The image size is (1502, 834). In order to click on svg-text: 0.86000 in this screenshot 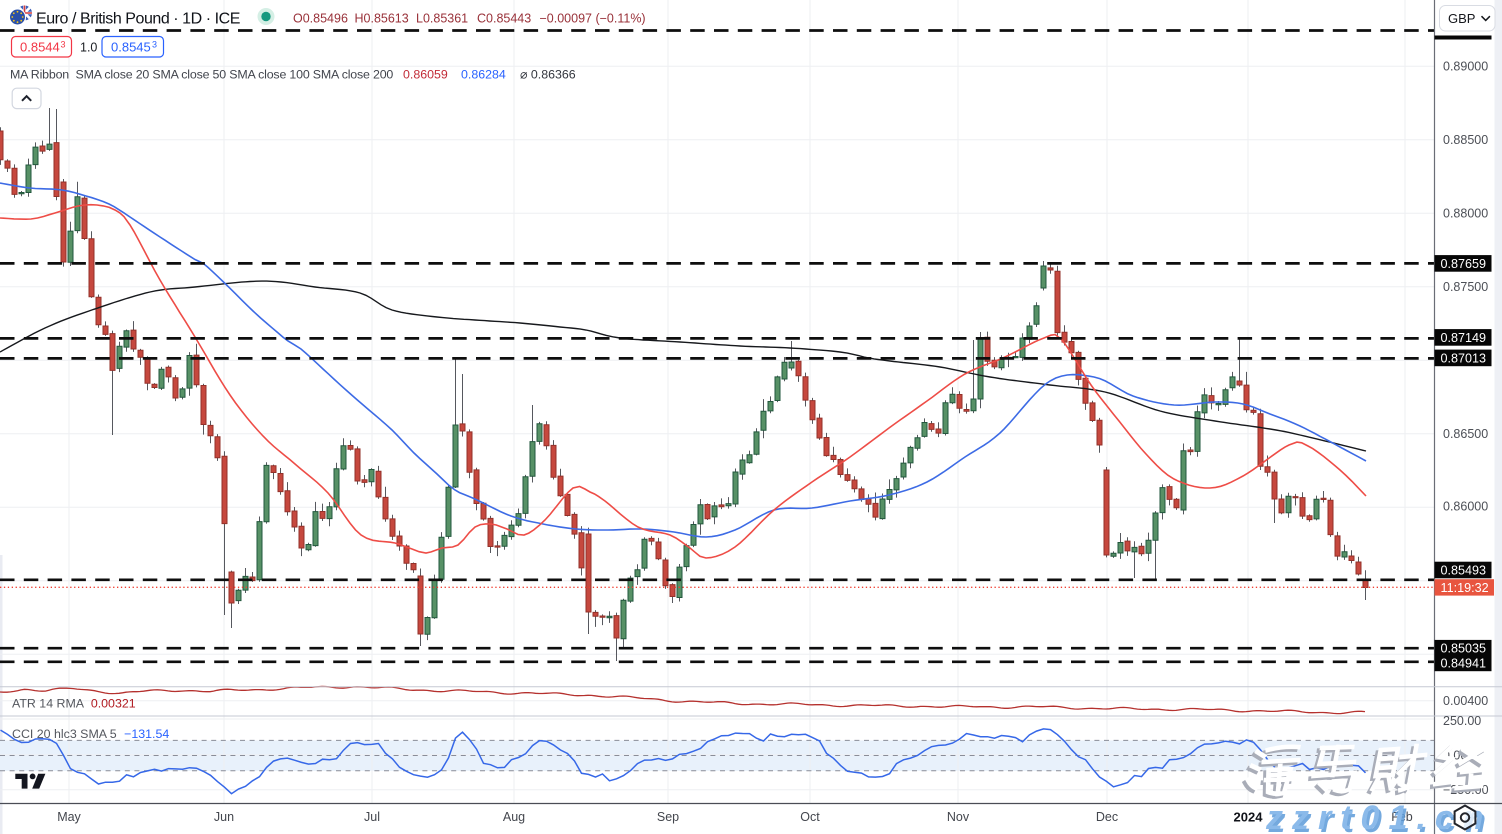, I will do `click(1465, 507)`.